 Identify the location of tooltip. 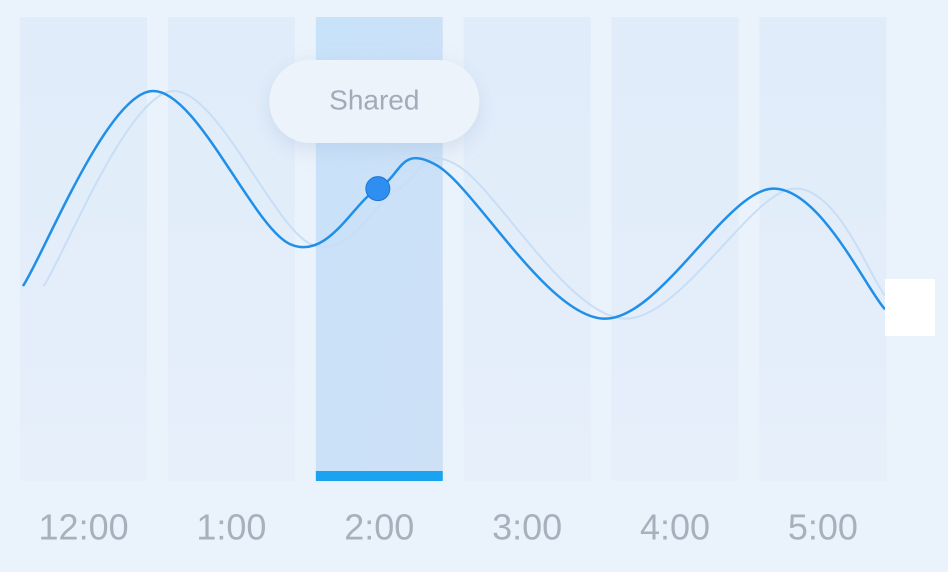
(374, 101).